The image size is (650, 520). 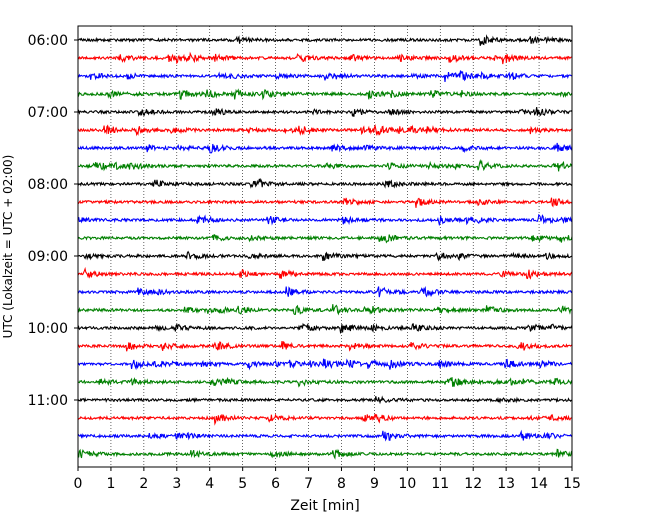 I want to click on x-axis-label: Zeit [min], so click(x=324, y=506).